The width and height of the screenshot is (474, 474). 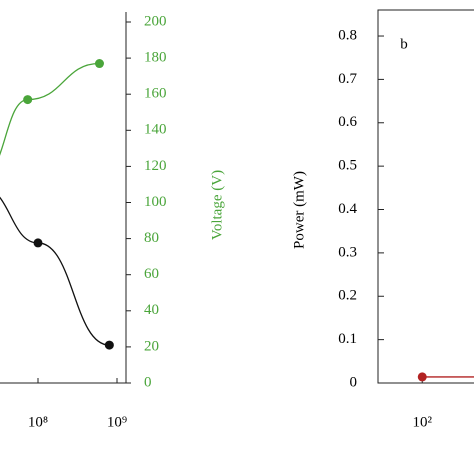 I want to click on x-tick-label: 10⁹, so click(x=117, y=422).